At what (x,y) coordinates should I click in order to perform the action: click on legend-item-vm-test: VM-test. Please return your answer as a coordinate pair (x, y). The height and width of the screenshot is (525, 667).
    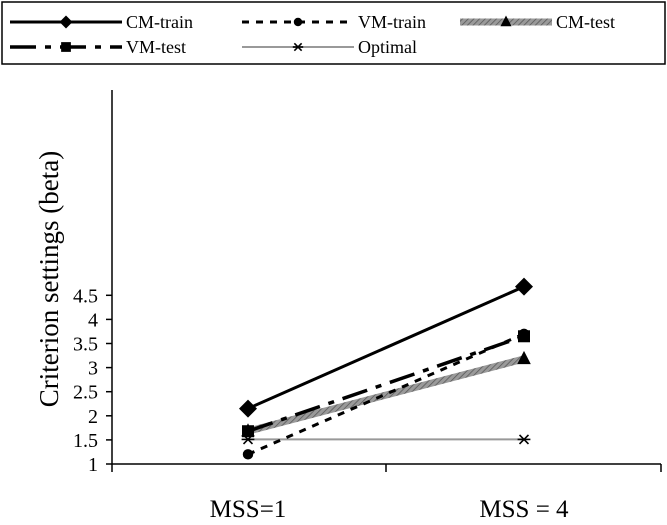
    Looking at the image, I should click on (98, 47).